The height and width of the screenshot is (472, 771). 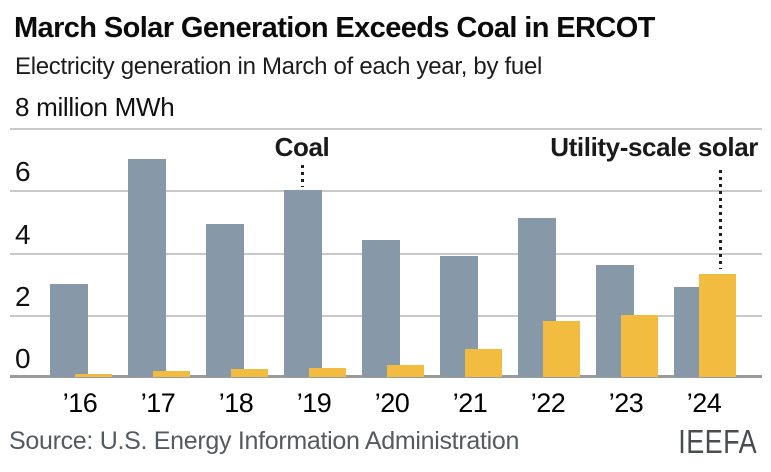 What do you see at coordinates (720, 219) in the screenshot?
I see `solar-annotation-leader-line` at bounding box center [720, 219].